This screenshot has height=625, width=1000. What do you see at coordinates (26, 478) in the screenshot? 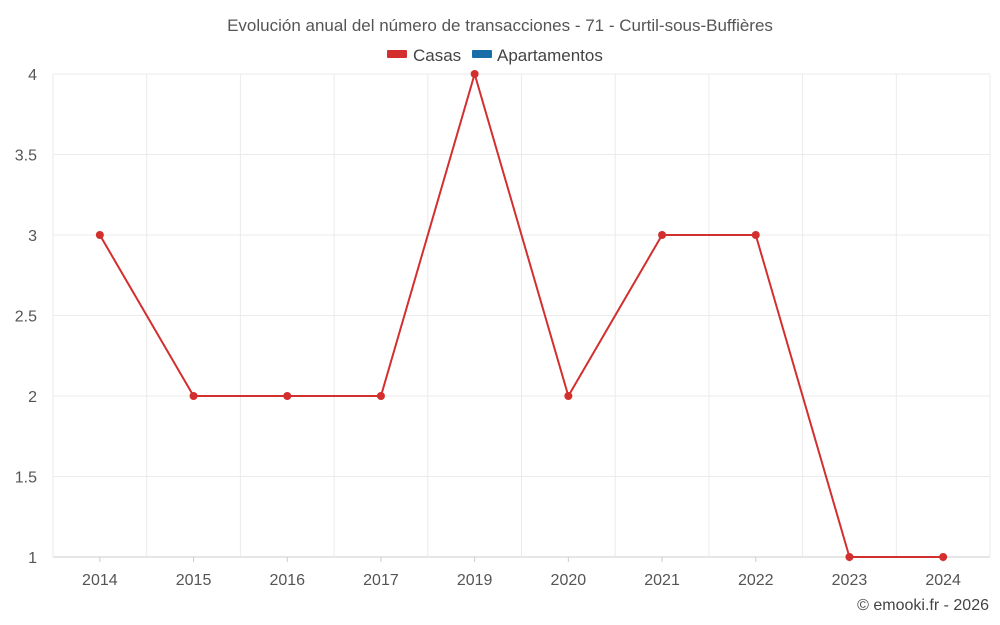
I see `y-tick-label: 1.5` at bounding box center [26, 478].